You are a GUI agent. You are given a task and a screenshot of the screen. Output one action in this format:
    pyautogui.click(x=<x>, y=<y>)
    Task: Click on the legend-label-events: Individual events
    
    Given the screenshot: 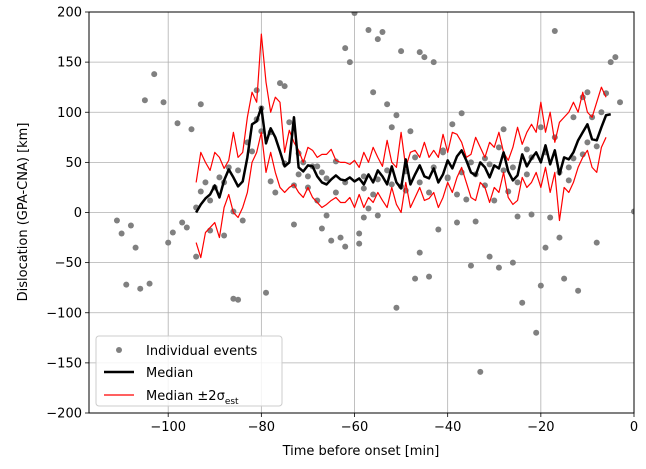 What is the action you would take?
    pyautogui.click(x=201, y=351)
    